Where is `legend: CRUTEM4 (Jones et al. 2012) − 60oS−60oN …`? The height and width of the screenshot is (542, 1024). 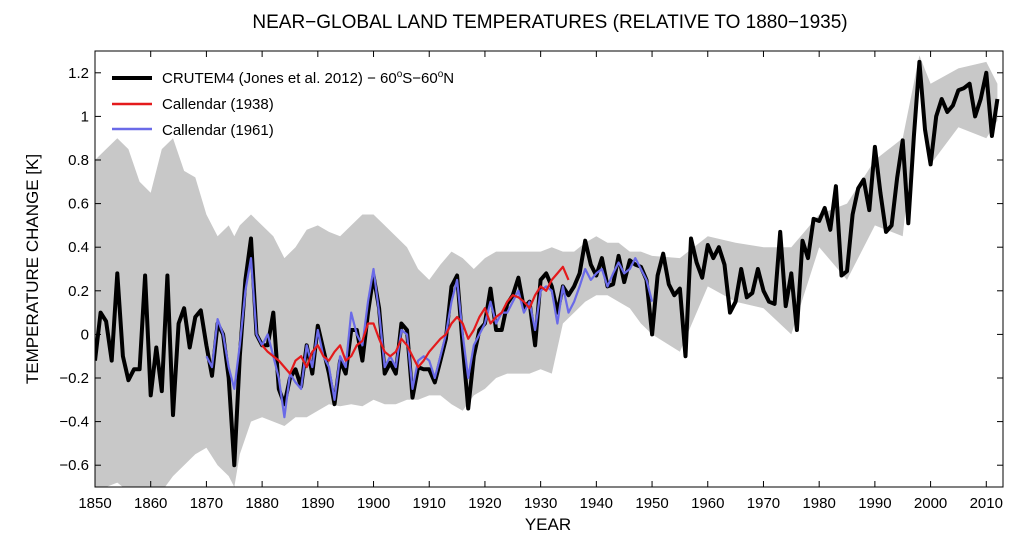 legend: CRUTEM4 (Jones et al. 2012) − 60oS−60oN … is located at coordinates (283, 104).